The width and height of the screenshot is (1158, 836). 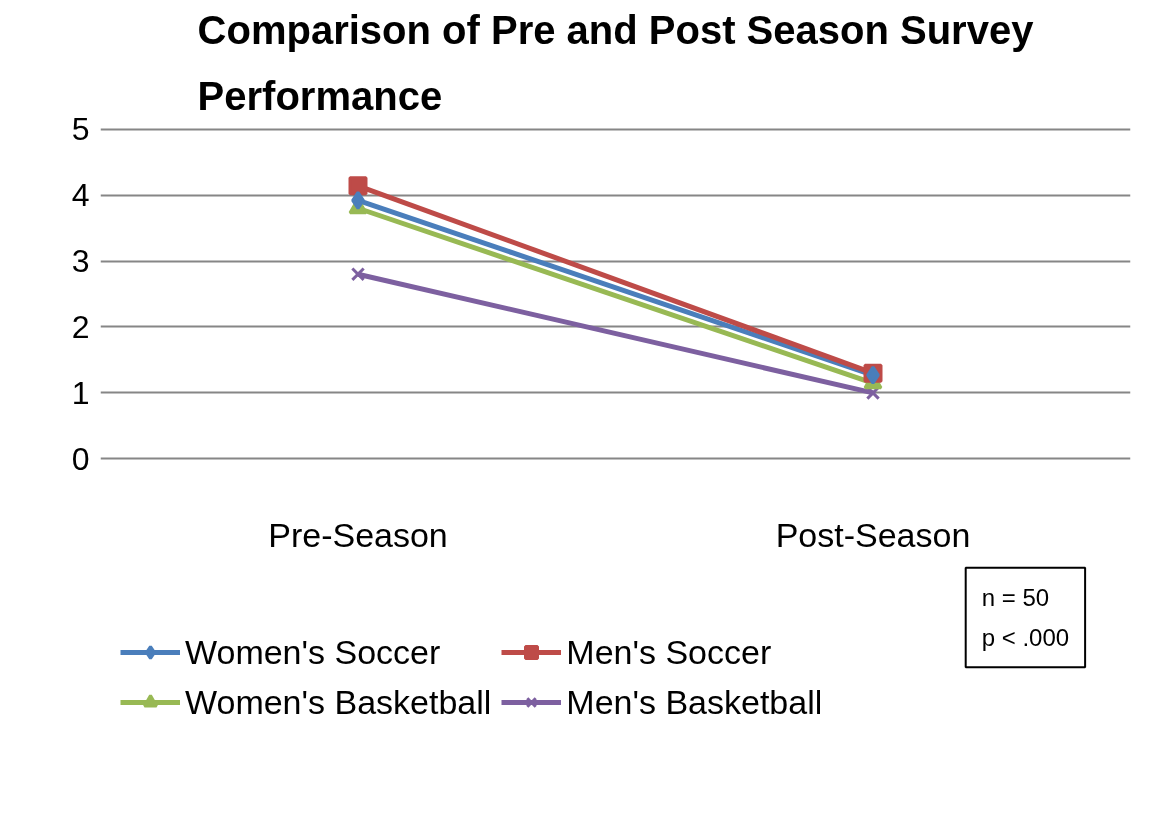 I want to click on y-tick-label: 4, so click(x=80, y=195).